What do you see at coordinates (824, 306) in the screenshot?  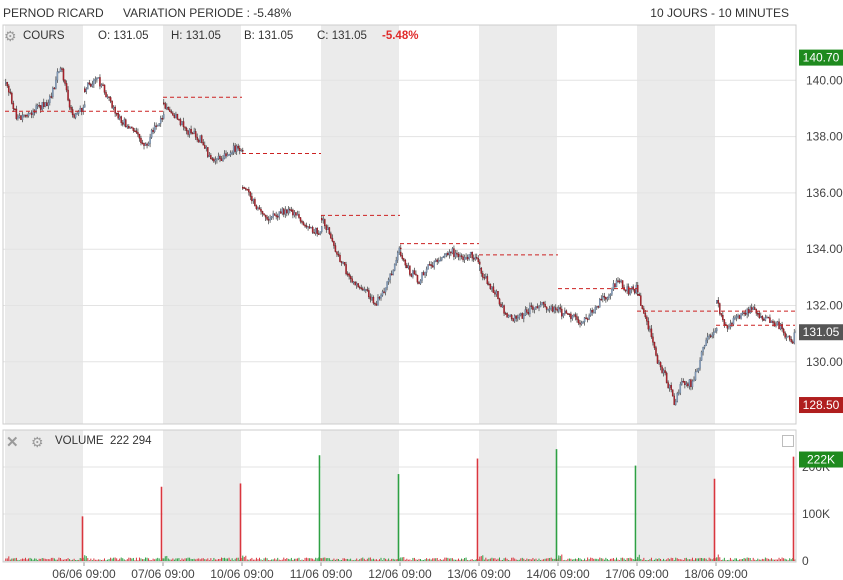 I see `price-tick-label: 132.00` at bounding box center [824, 306].